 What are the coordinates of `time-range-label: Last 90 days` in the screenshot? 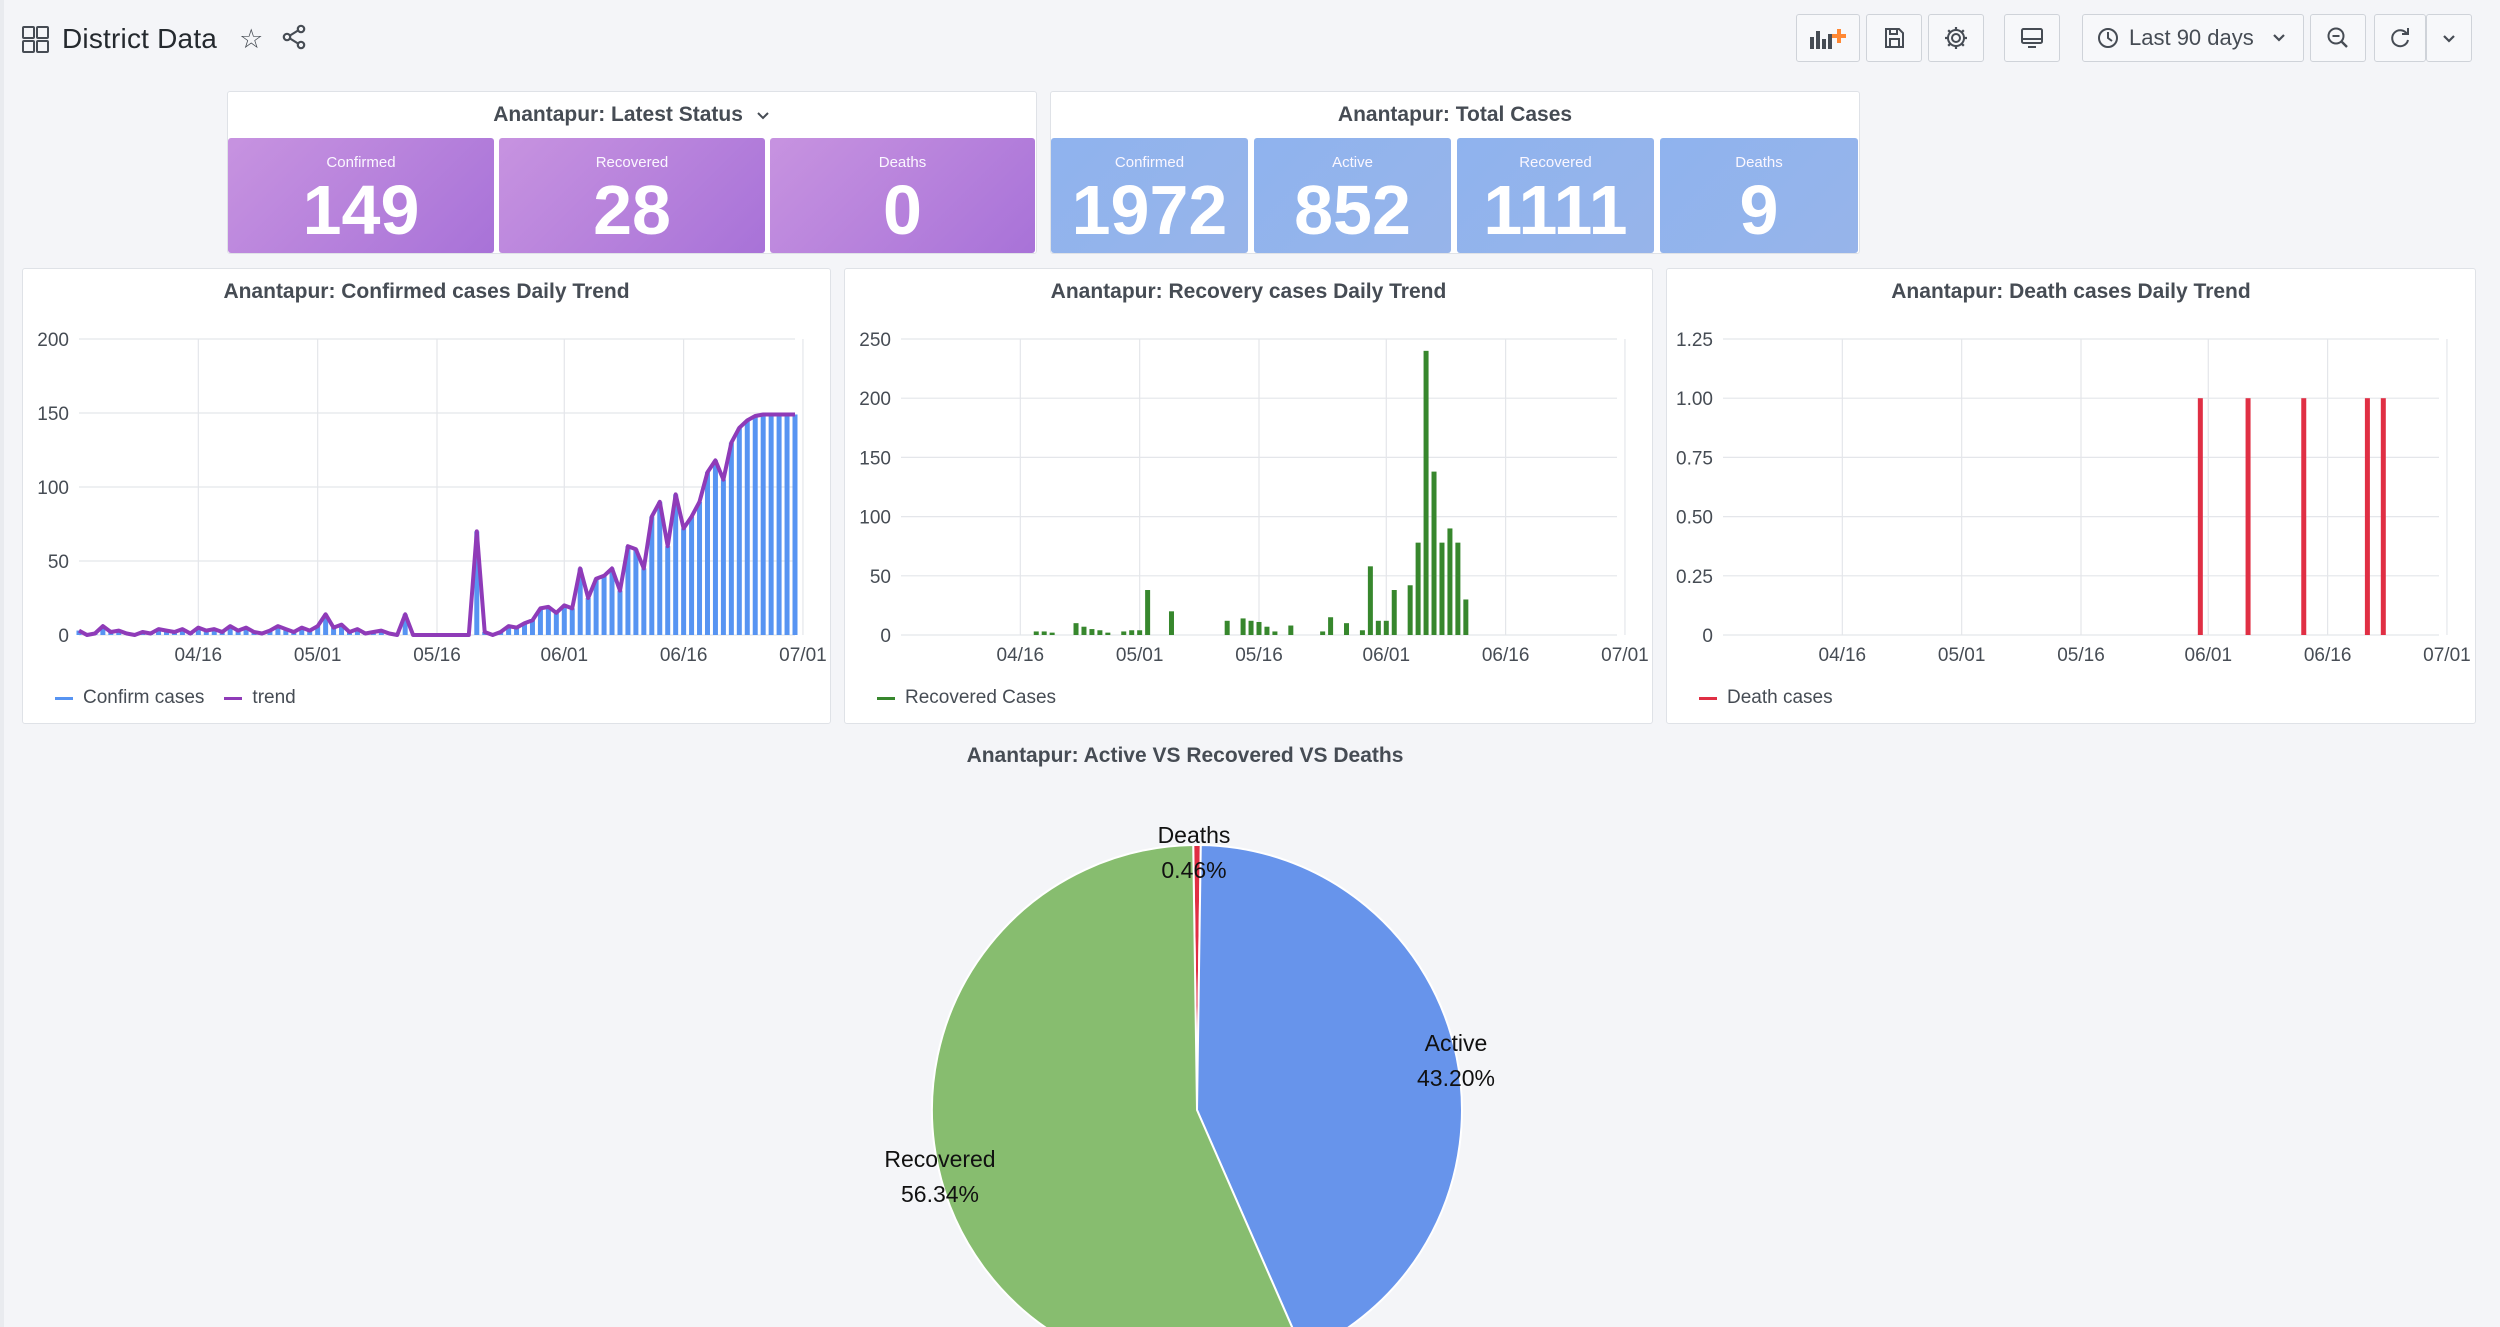 It's located at (2191, 37).